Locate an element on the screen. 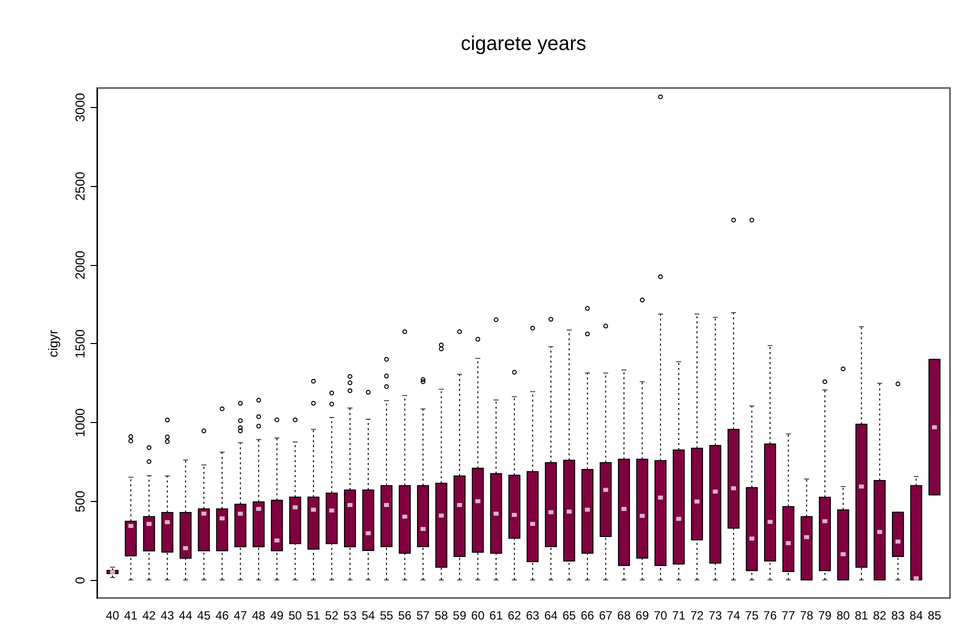  x-tick-label: 40 is located at coordinates (113, 615).